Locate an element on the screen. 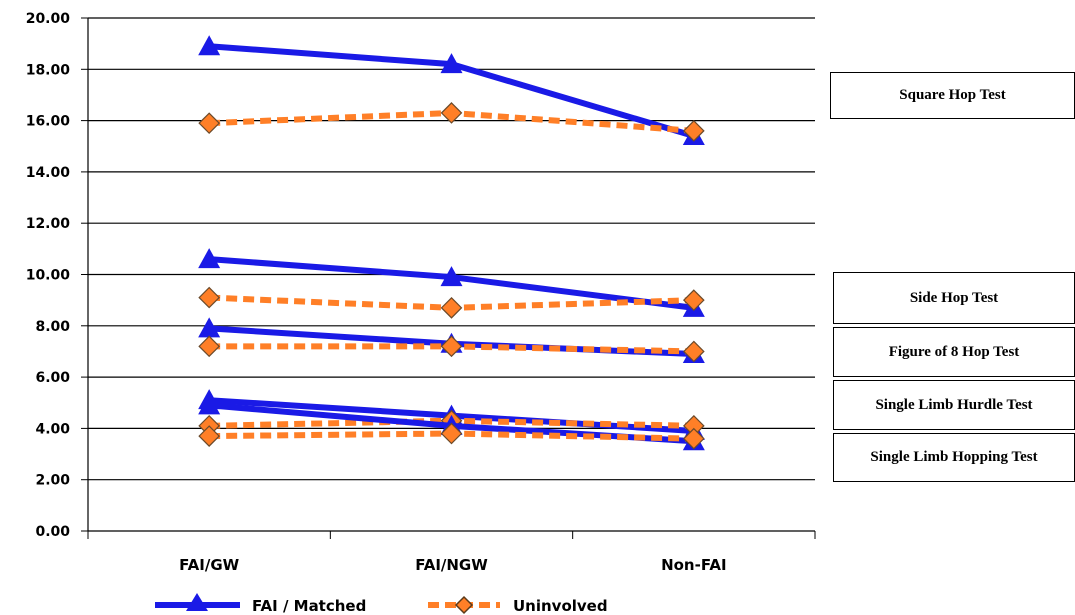 This screenshot has height=615, width=1075. y-tick-label: 14.00 is located at coordinates (48, 173).